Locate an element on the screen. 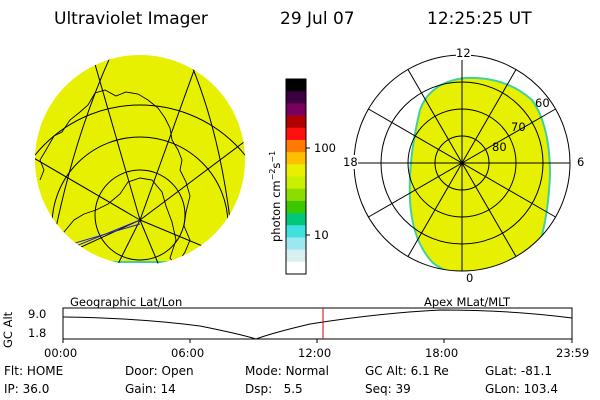 The height and width of the screenshot is (400, 600). colorbar-unit-label: photon cm−2s−1 is located at coordinates (275, 196).